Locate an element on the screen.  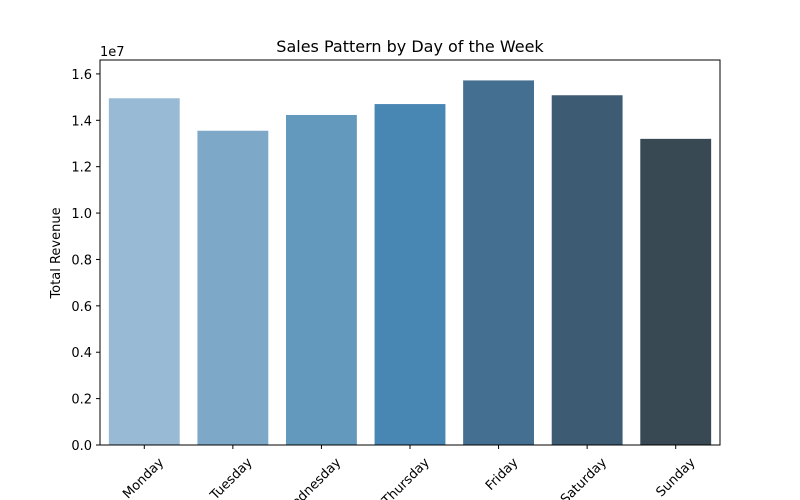
y-axis-label: Total Revenue is located at coordinates (56, 253).